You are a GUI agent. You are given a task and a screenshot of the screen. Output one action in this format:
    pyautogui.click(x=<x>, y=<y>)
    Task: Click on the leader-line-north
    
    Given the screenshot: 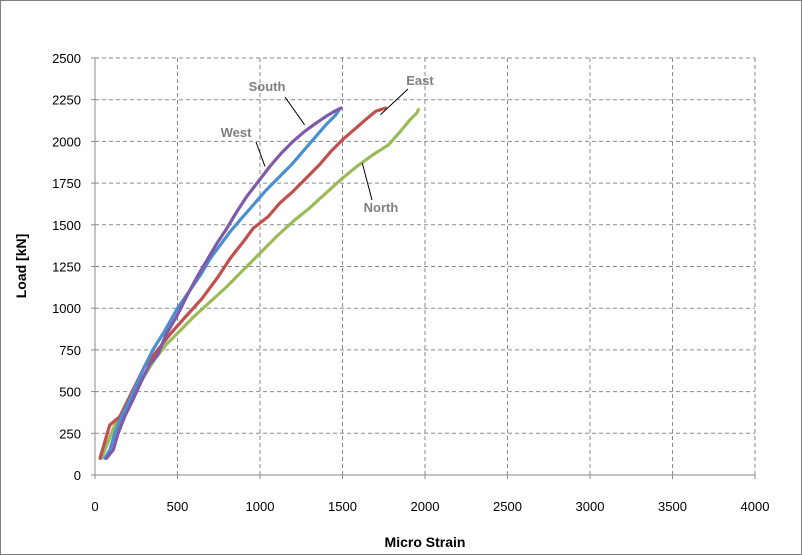 What is the action you would take?
    pyautogui.click(x=367, y=181)
    